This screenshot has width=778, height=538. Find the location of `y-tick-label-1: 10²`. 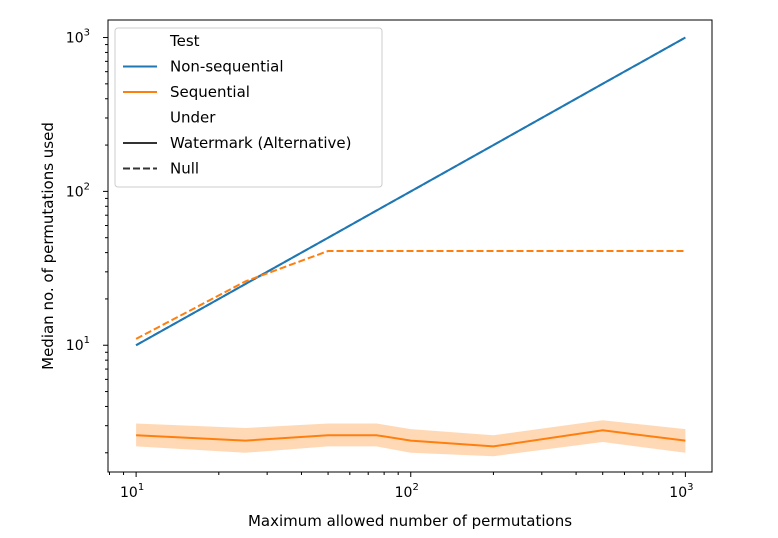

y-tick-label-1: 10² is located at coordinates (78, 190).